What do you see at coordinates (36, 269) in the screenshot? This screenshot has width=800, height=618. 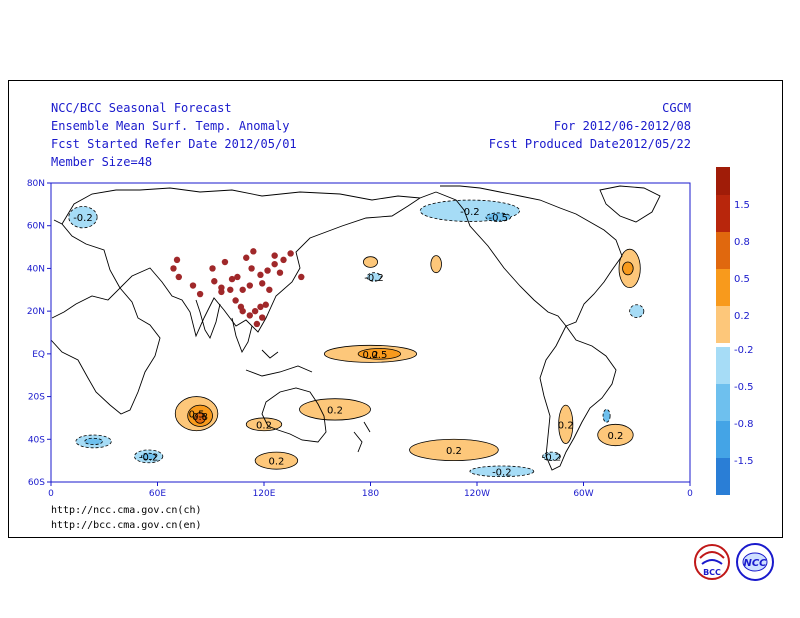 I see `lat-tick-label: 40N` at bounding box center [36, 269].